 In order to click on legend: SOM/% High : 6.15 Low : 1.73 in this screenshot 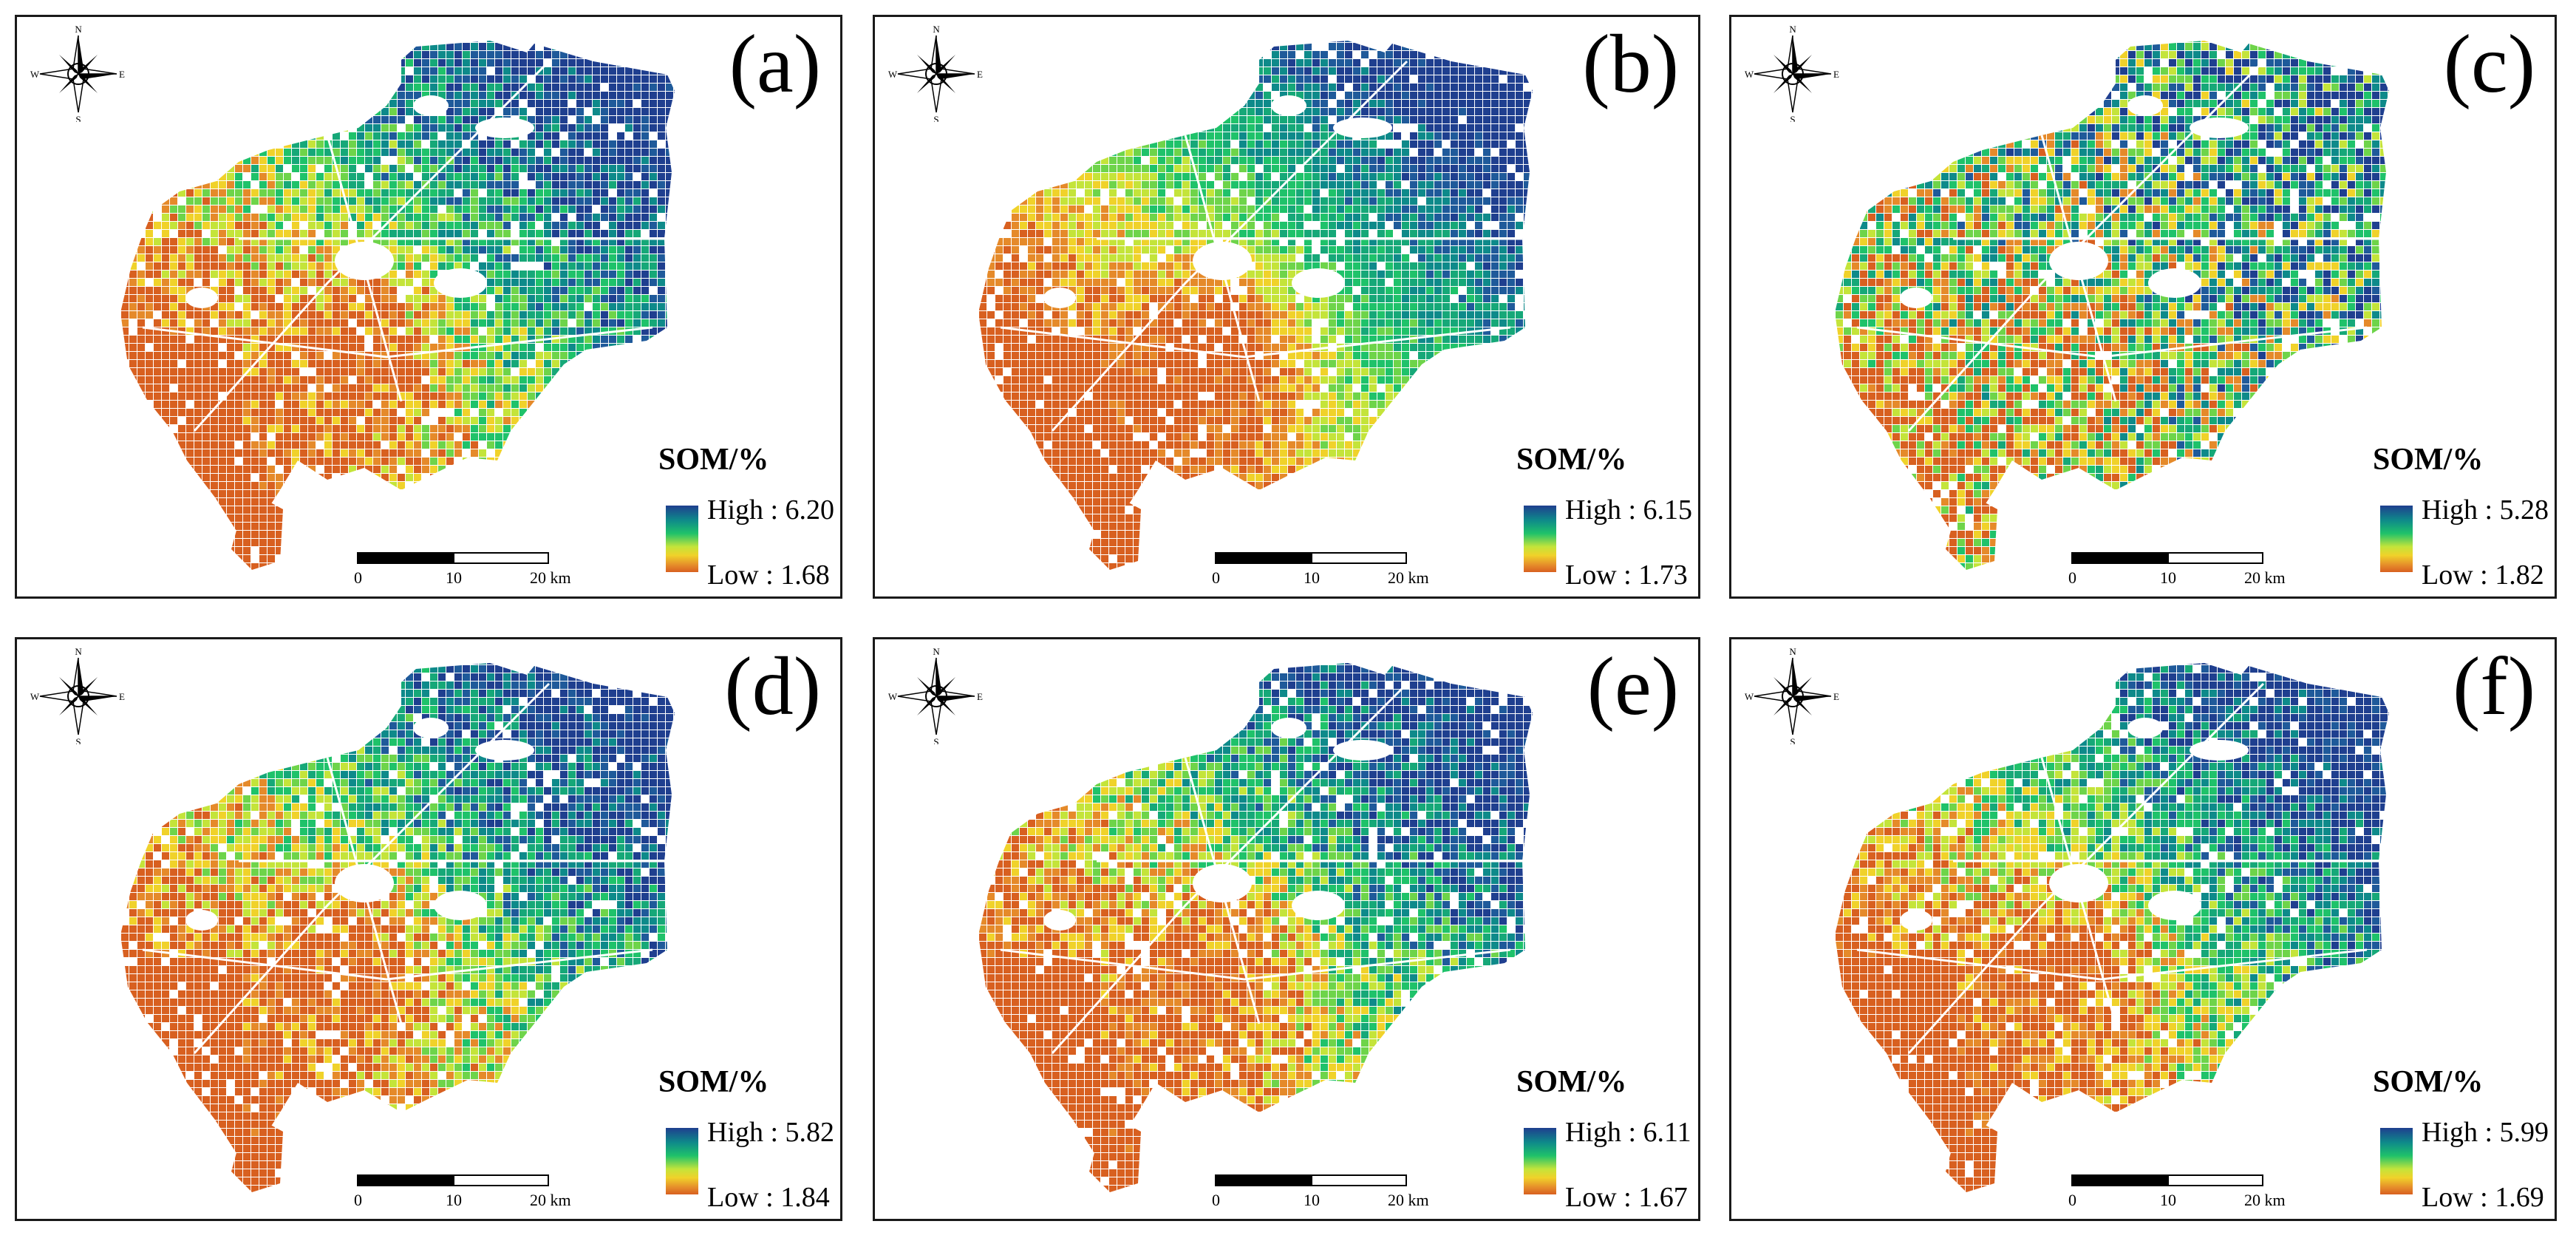, I will do `click(1602, 516)`.